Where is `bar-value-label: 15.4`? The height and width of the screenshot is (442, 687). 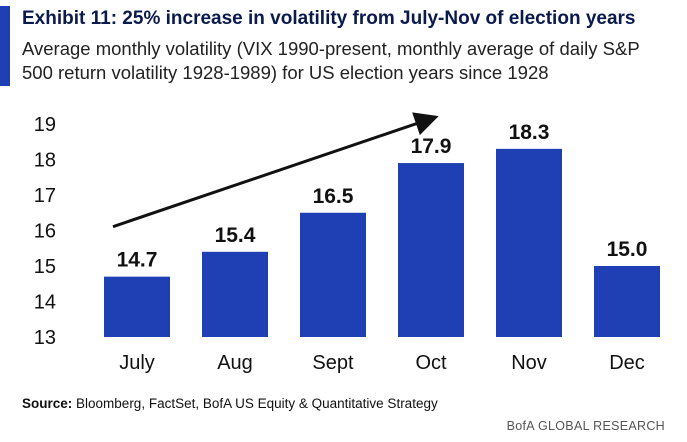 bar-value-label: 15.4 is located at coordinates (235, 235).